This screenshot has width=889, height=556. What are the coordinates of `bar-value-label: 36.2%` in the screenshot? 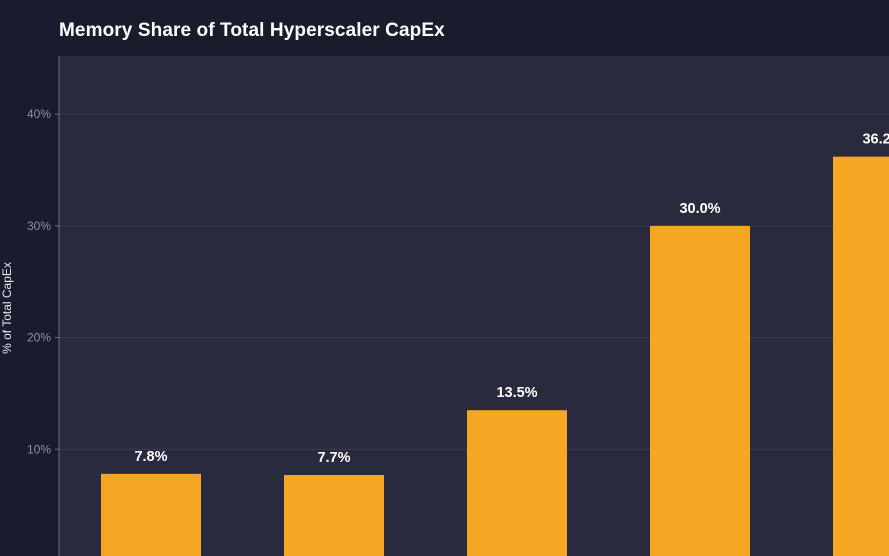 It's located at (875, 140).